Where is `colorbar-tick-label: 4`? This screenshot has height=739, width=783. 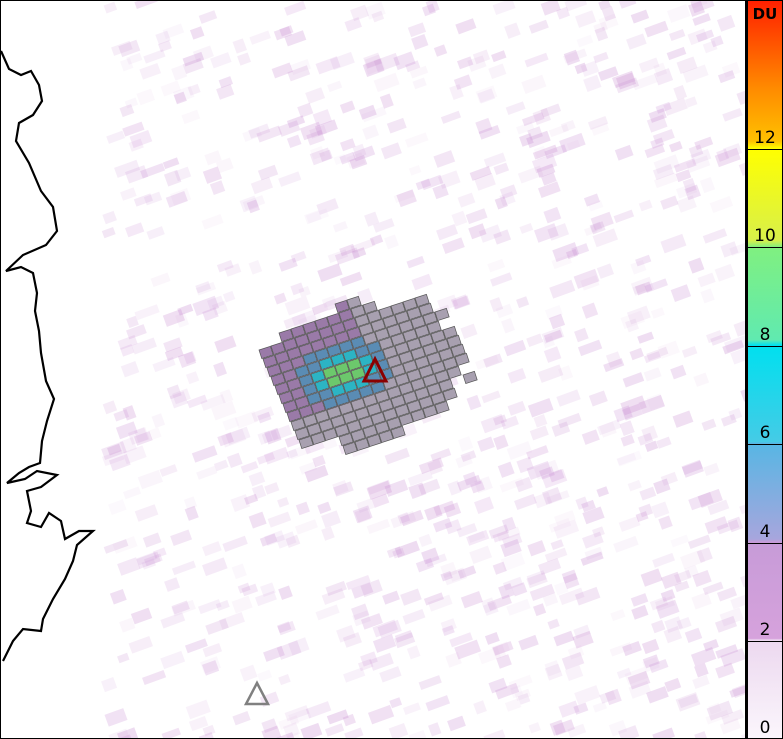
colorbar-tick-label: 4 is located at coordinates (765, 531).